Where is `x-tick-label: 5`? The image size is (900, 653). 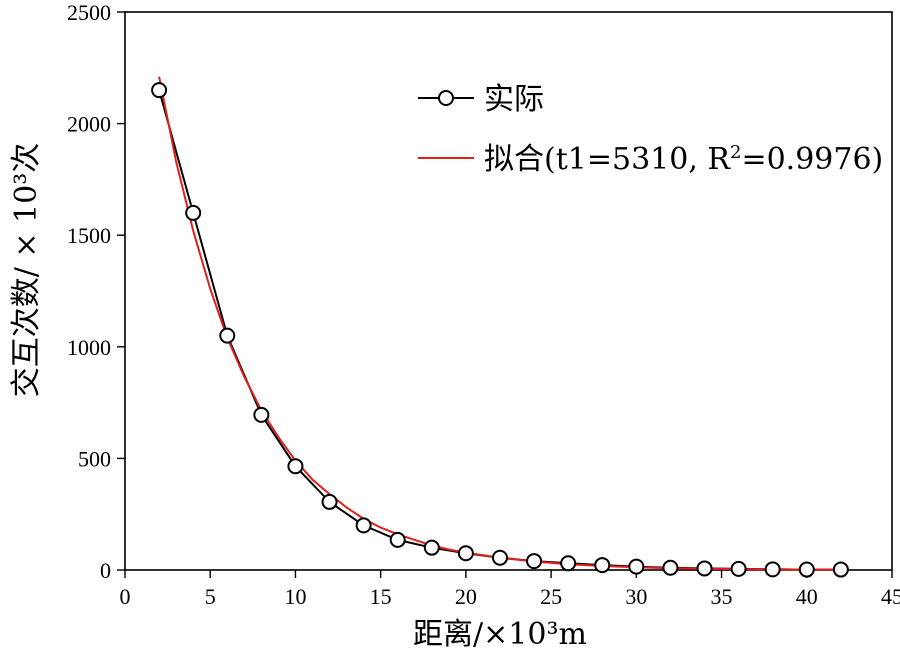 x-tick-label: 5 is located at coordinates (210, 596).